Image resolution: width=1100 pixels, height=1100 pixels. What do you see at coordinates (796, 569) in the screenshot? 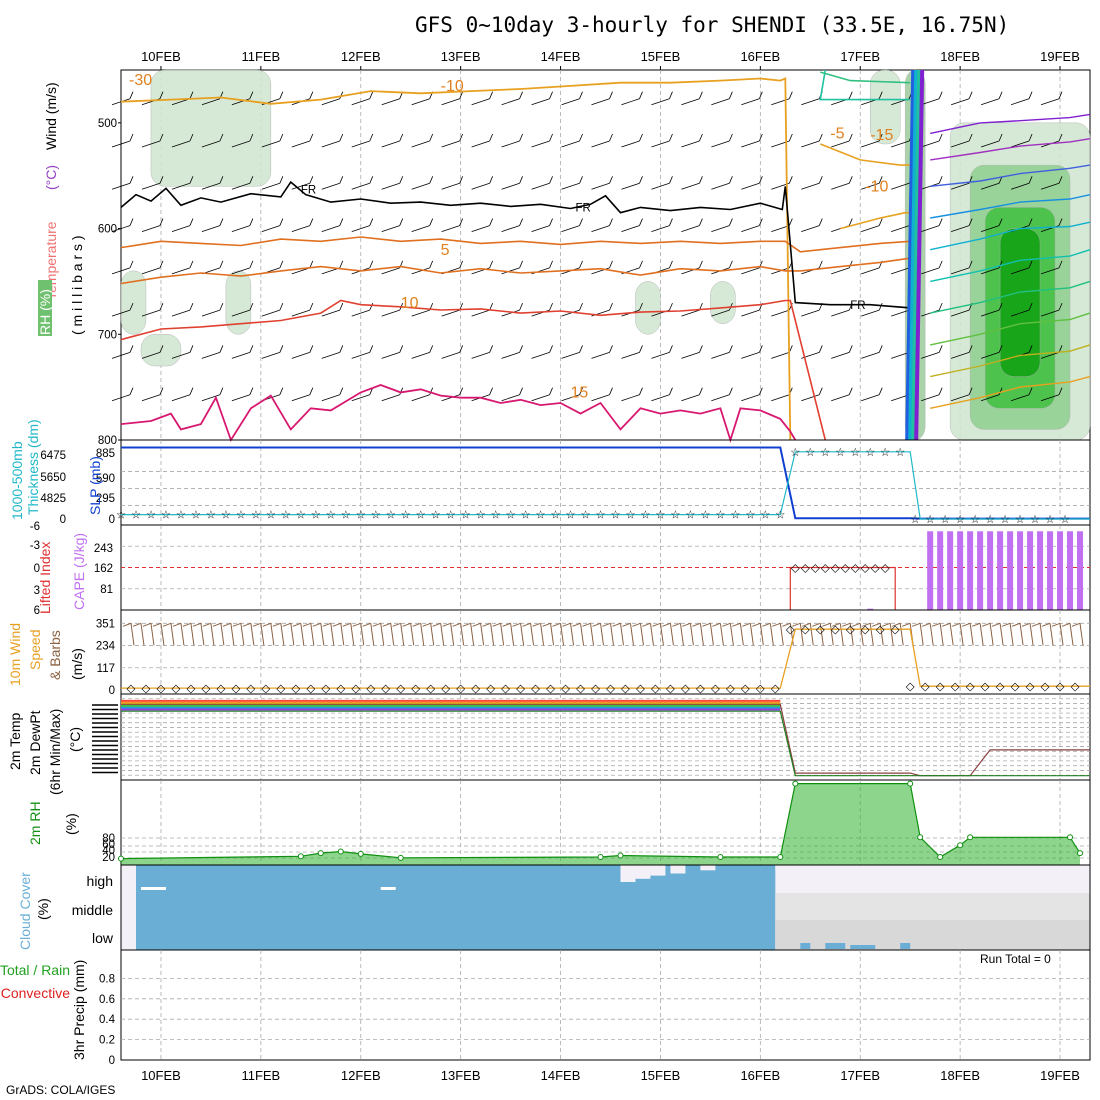
I see `li-marker: ◇` at bounding box center [796, 569].